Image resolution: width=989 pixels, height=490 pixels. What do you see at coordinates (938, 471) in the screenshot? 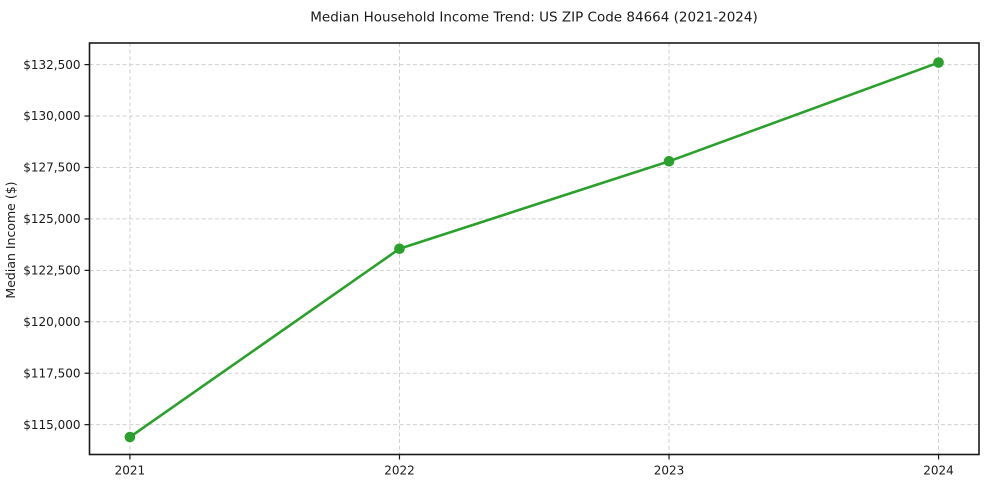
I see `x-tick-label: 2024` at bounding box center [938, 471].